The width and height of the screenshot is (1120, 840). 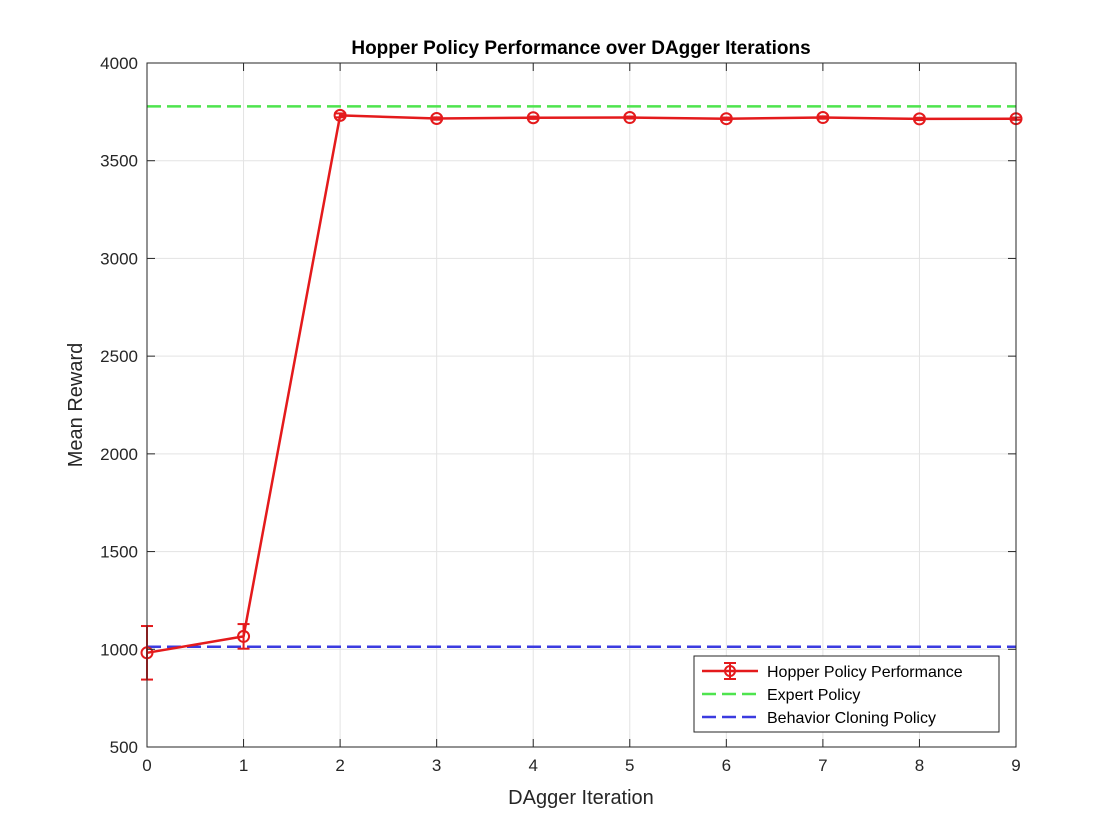 What do you see at coordinates (119, 356) in the screenshot?
I see `y-tick-label: 2500` at bounding box center [119, 356].